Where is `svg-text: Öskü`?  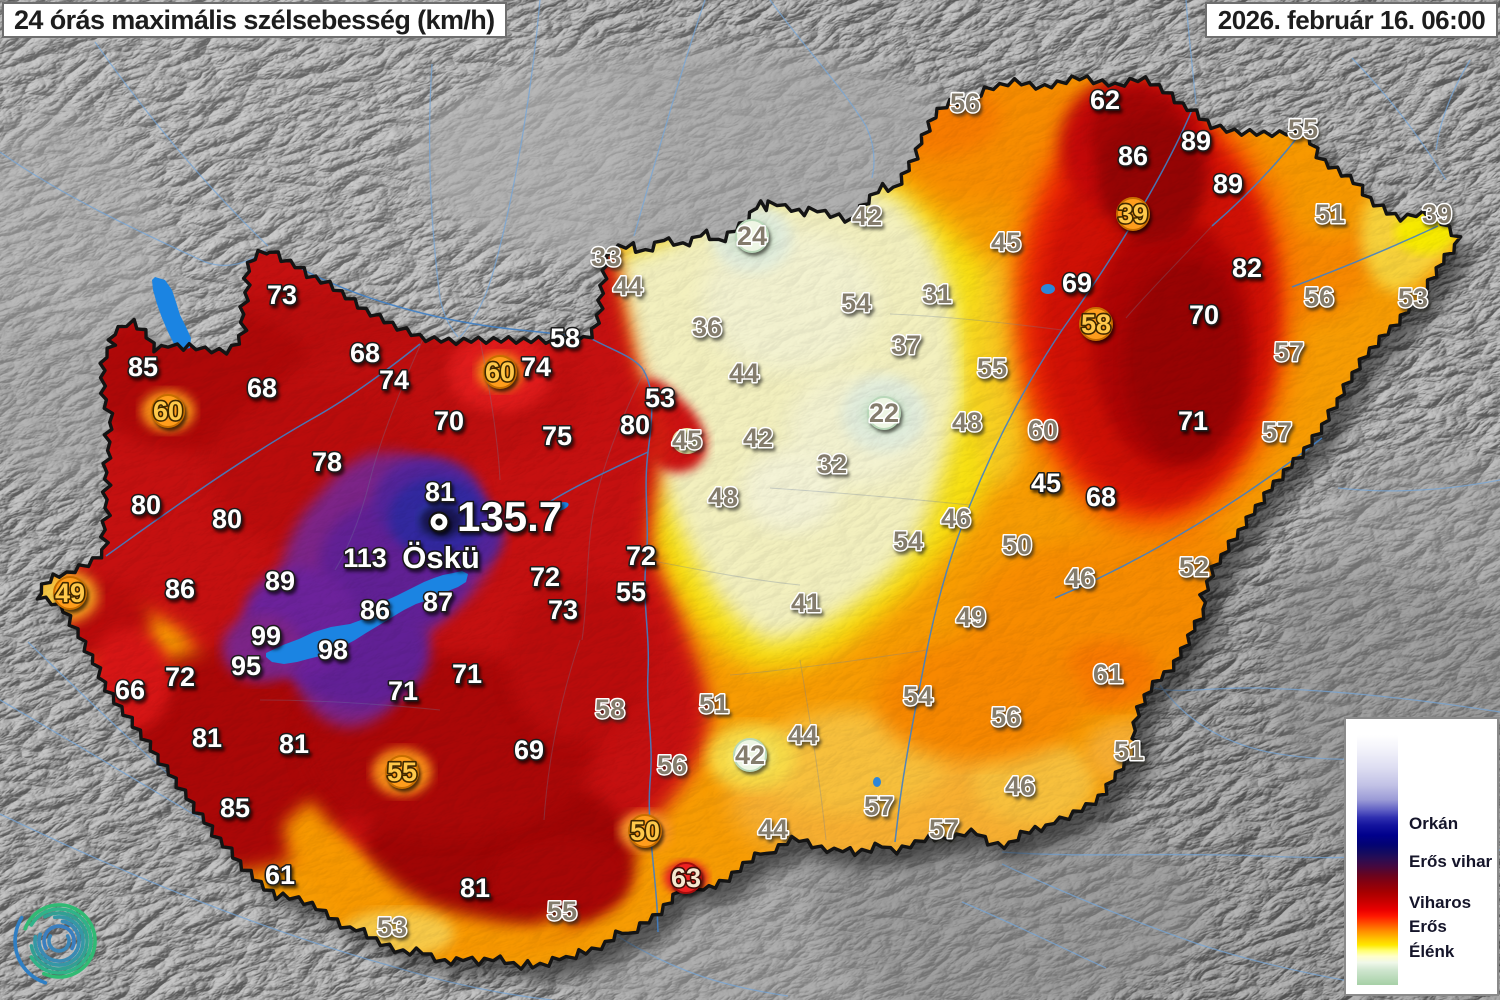 svg-text: Öskü is located at coordinates (441, 557).